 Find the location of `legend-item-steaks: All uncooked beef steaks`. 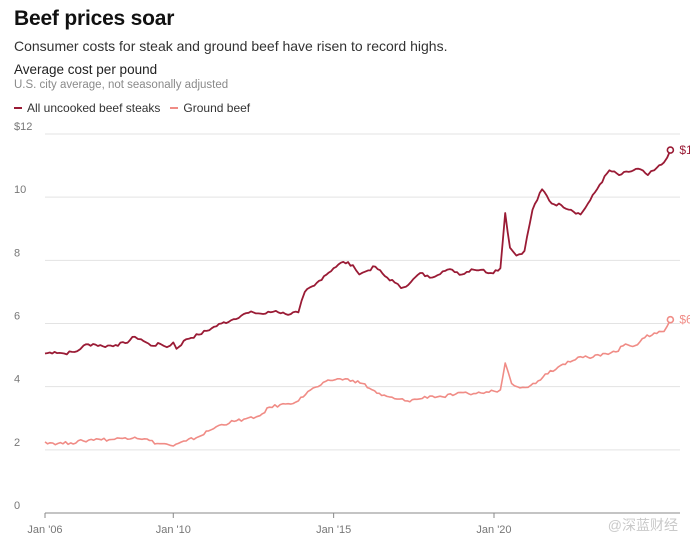

legend-item-steaks: All uncooked beef steaks is located at coordinates (87, 108).